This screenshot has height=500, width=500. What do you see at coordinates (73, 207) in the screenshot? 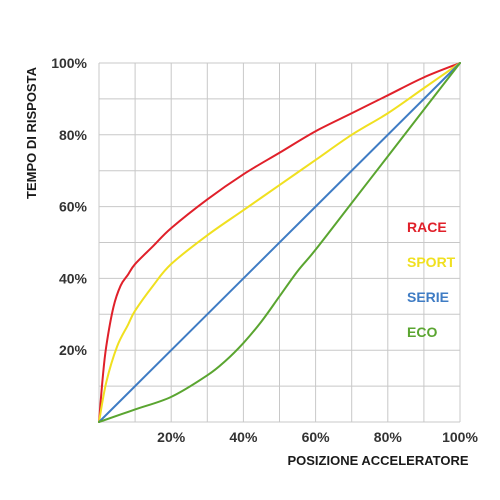
I see `y-tick-label: 60%` at bounding box center [73, 207].